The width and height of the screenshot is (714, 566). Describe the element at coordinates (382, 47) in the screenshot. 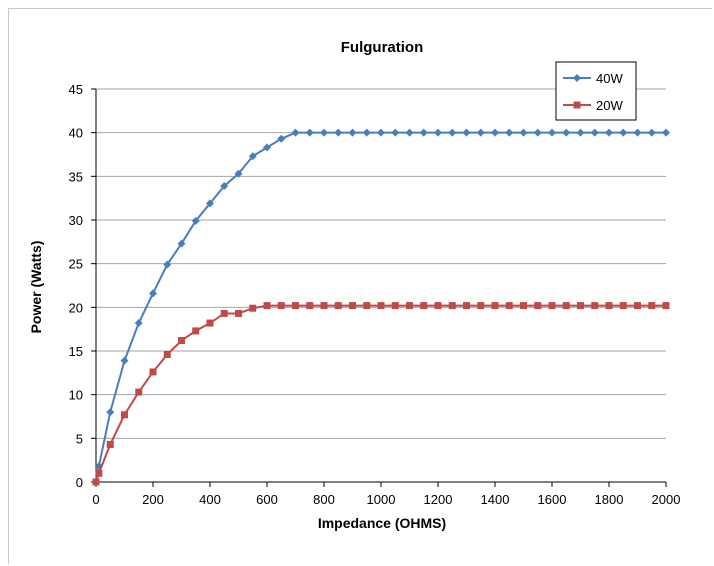

I see `chart-title: Fulguration` at that location.